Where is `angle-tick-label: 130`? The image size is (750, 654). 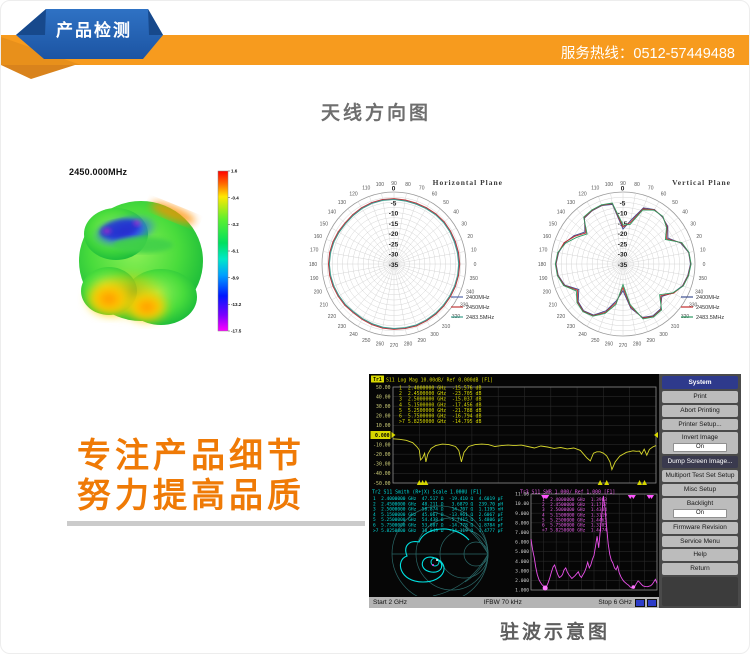 angle-tick-label: 130 is located at coordinates (342, 203).